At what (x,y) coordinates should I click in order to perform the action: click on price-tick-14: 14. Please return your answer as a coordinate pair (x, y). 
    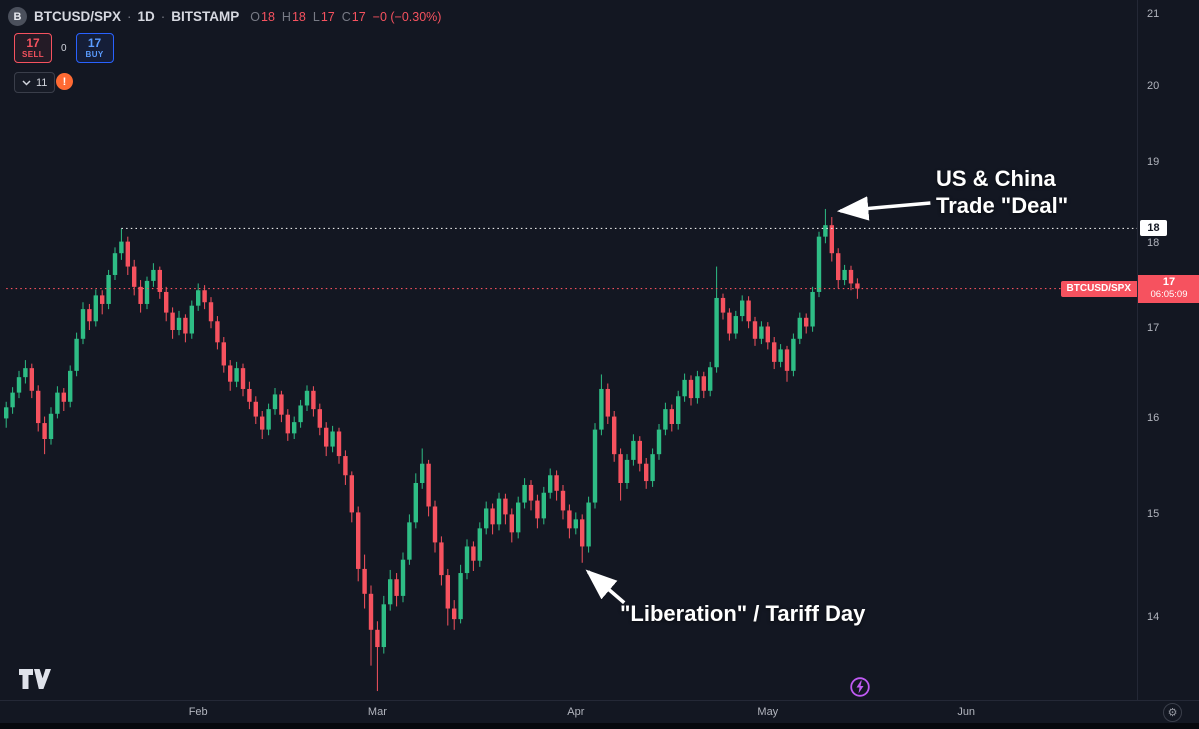
    Looking at the image, I should click on (1153, 616).